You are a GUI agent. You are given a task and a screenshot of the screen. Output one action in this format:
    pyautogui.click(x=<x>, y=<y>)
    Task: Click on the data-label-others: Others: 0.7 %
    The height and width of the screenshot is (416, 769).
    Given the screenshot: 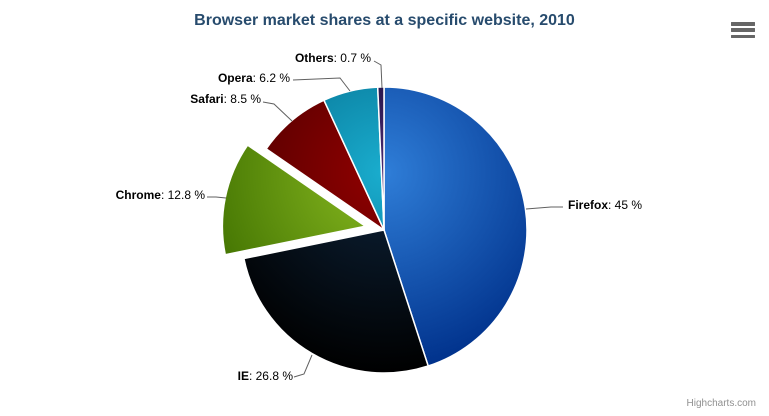 What is the action you would take?
    pyautogui.click(x=333, y=58)
    